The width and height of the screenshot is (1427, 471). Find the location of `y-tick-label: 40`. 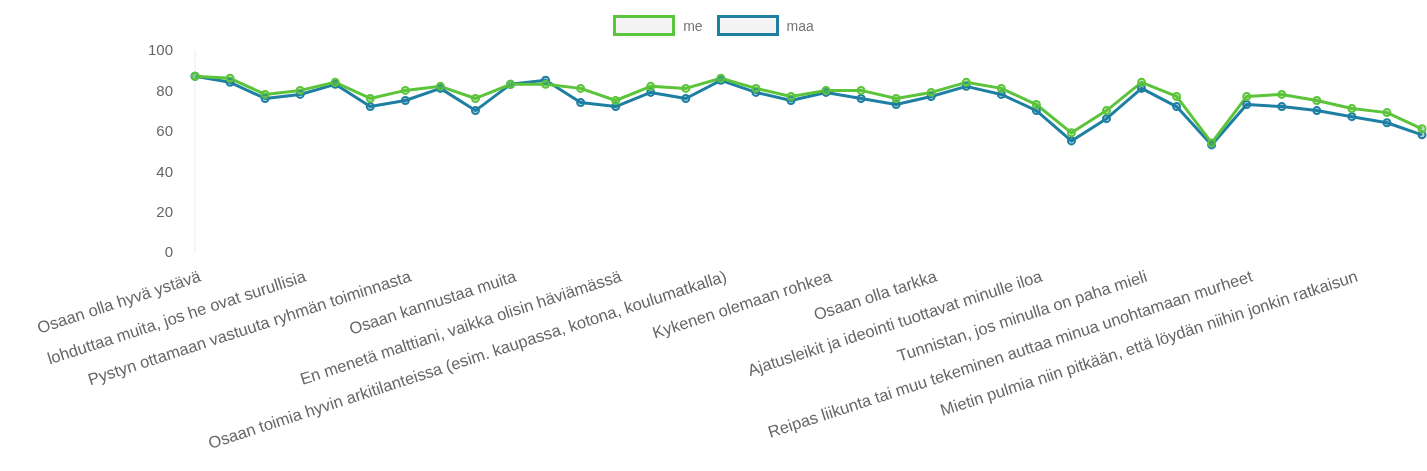

y-tick-label: 40 is located at coordinates (164, 171).